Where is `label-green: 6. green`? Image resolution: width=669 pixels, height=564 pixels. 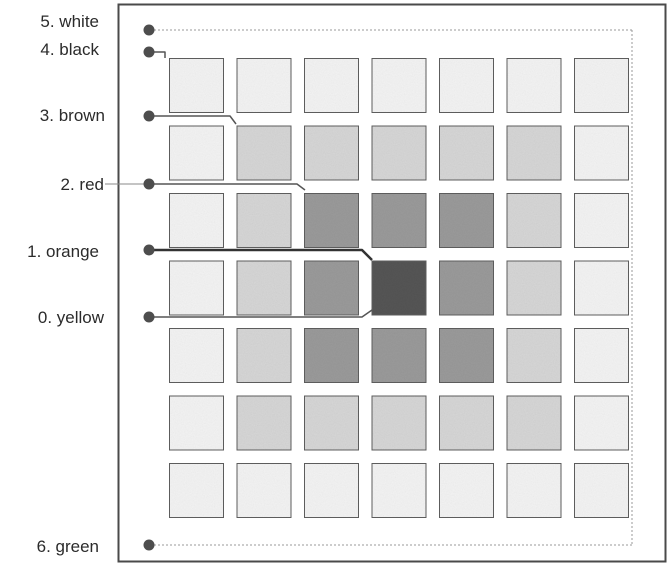
label-green: 6. green is located at coordinates (68, 546).